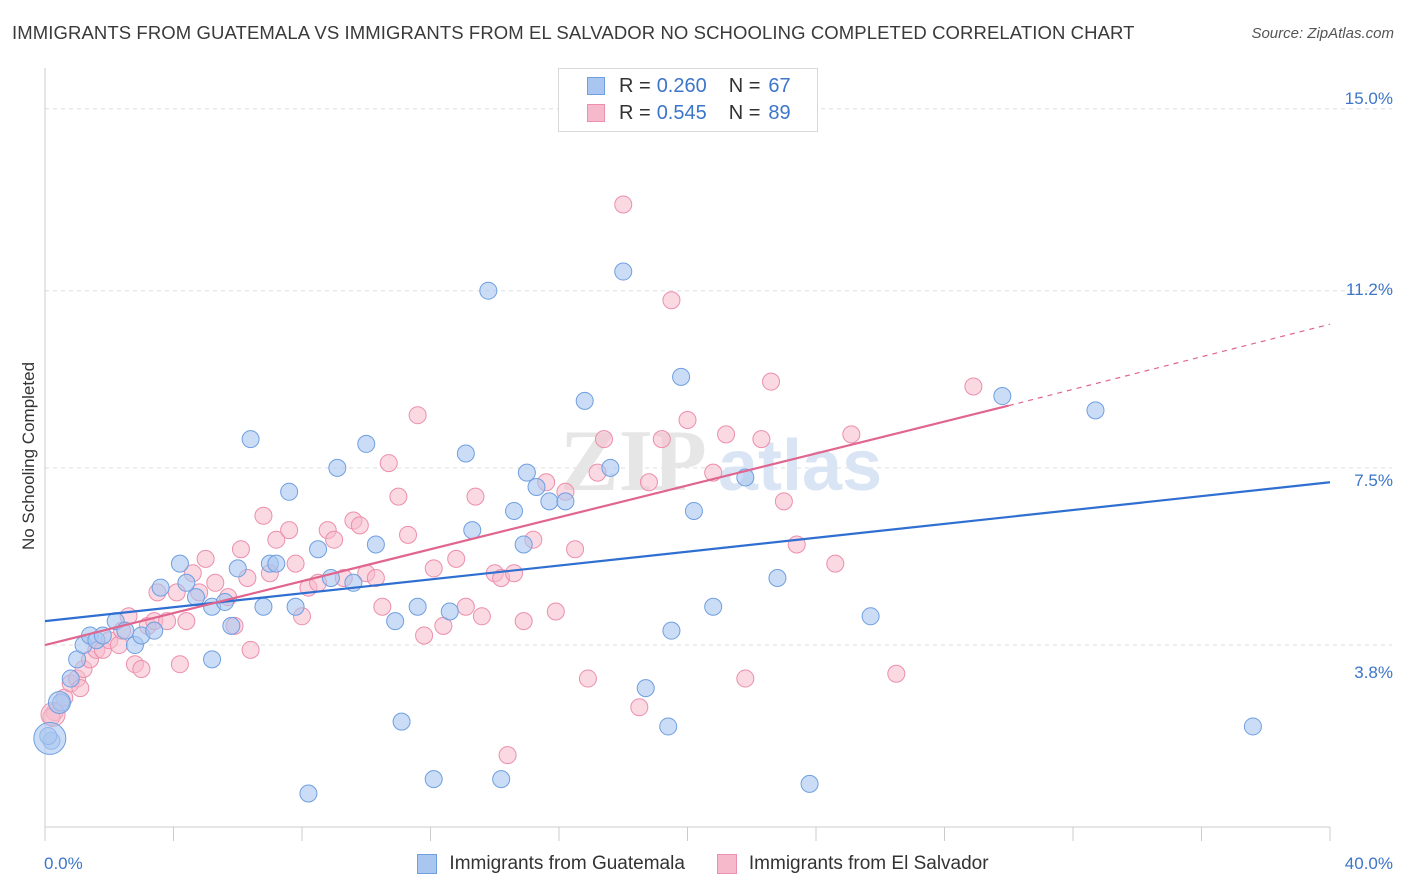  What do you see at coordinates (868, 863) in the screenshot?
I see `bottom-legend-label-salvador: Immigrants from El Salvador` at bounding box center [868, 863].